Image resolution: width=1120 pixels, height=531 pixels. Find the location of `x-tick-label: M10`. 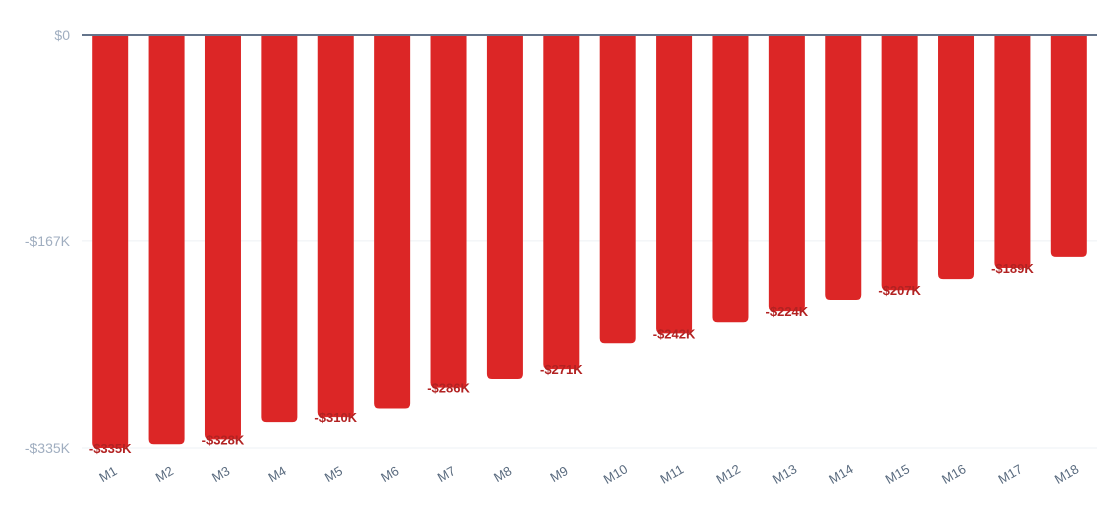

x-tick-label: M10 is located at coordinates (615, 474).